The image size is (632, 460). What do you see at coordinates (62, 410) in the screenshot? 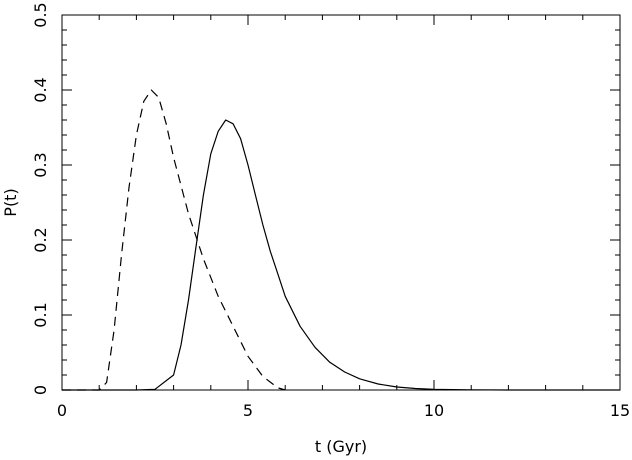
I see `x-tick-label: 0` at bounding box center [62, 410].